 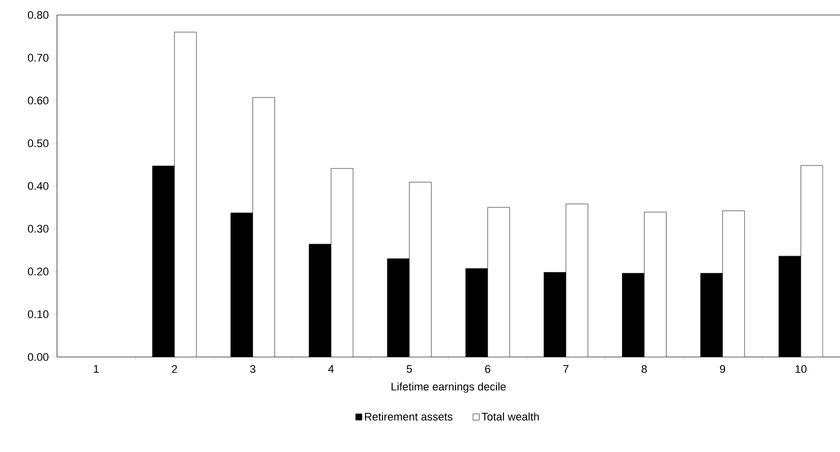 What do you see at coordinates (38, 58) in the screenshot?
I see `y-tick-label: 0.70` at bounding box center [38, 58].